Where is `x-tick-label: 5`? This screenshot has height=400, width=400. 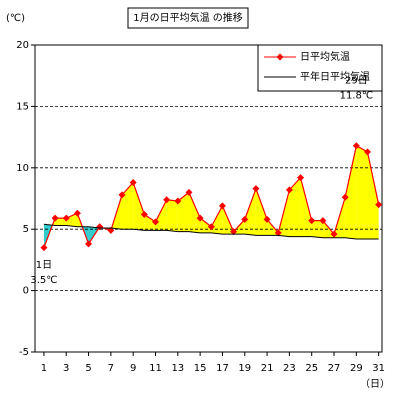
x-tick-label: 5 is located at coordinates (88, 368).